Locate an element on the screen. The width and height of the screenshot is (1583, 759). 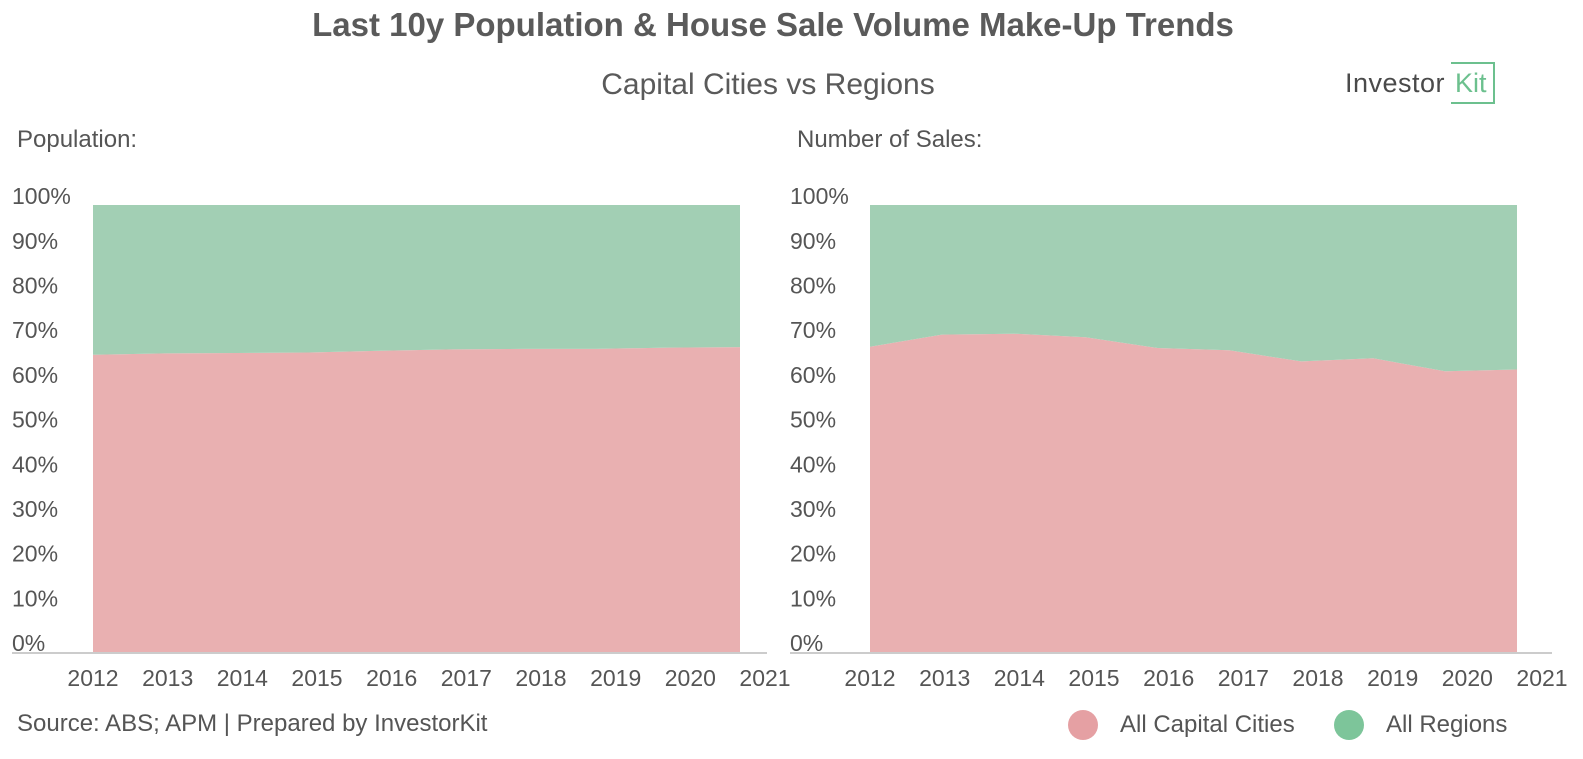
logo-bracket: Kit is located at coordinates (1473, 83).